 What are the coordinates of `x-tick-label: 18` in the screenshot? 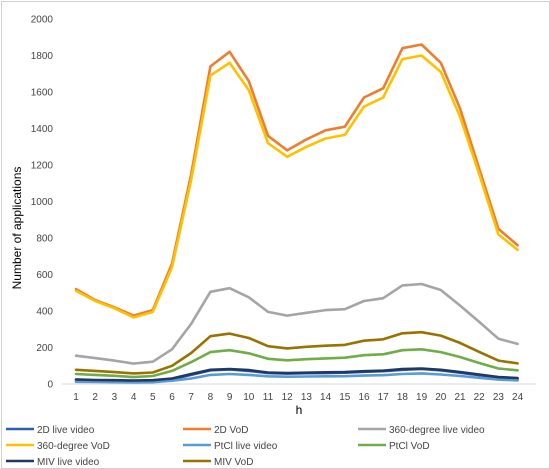 It's located at (403, 397).